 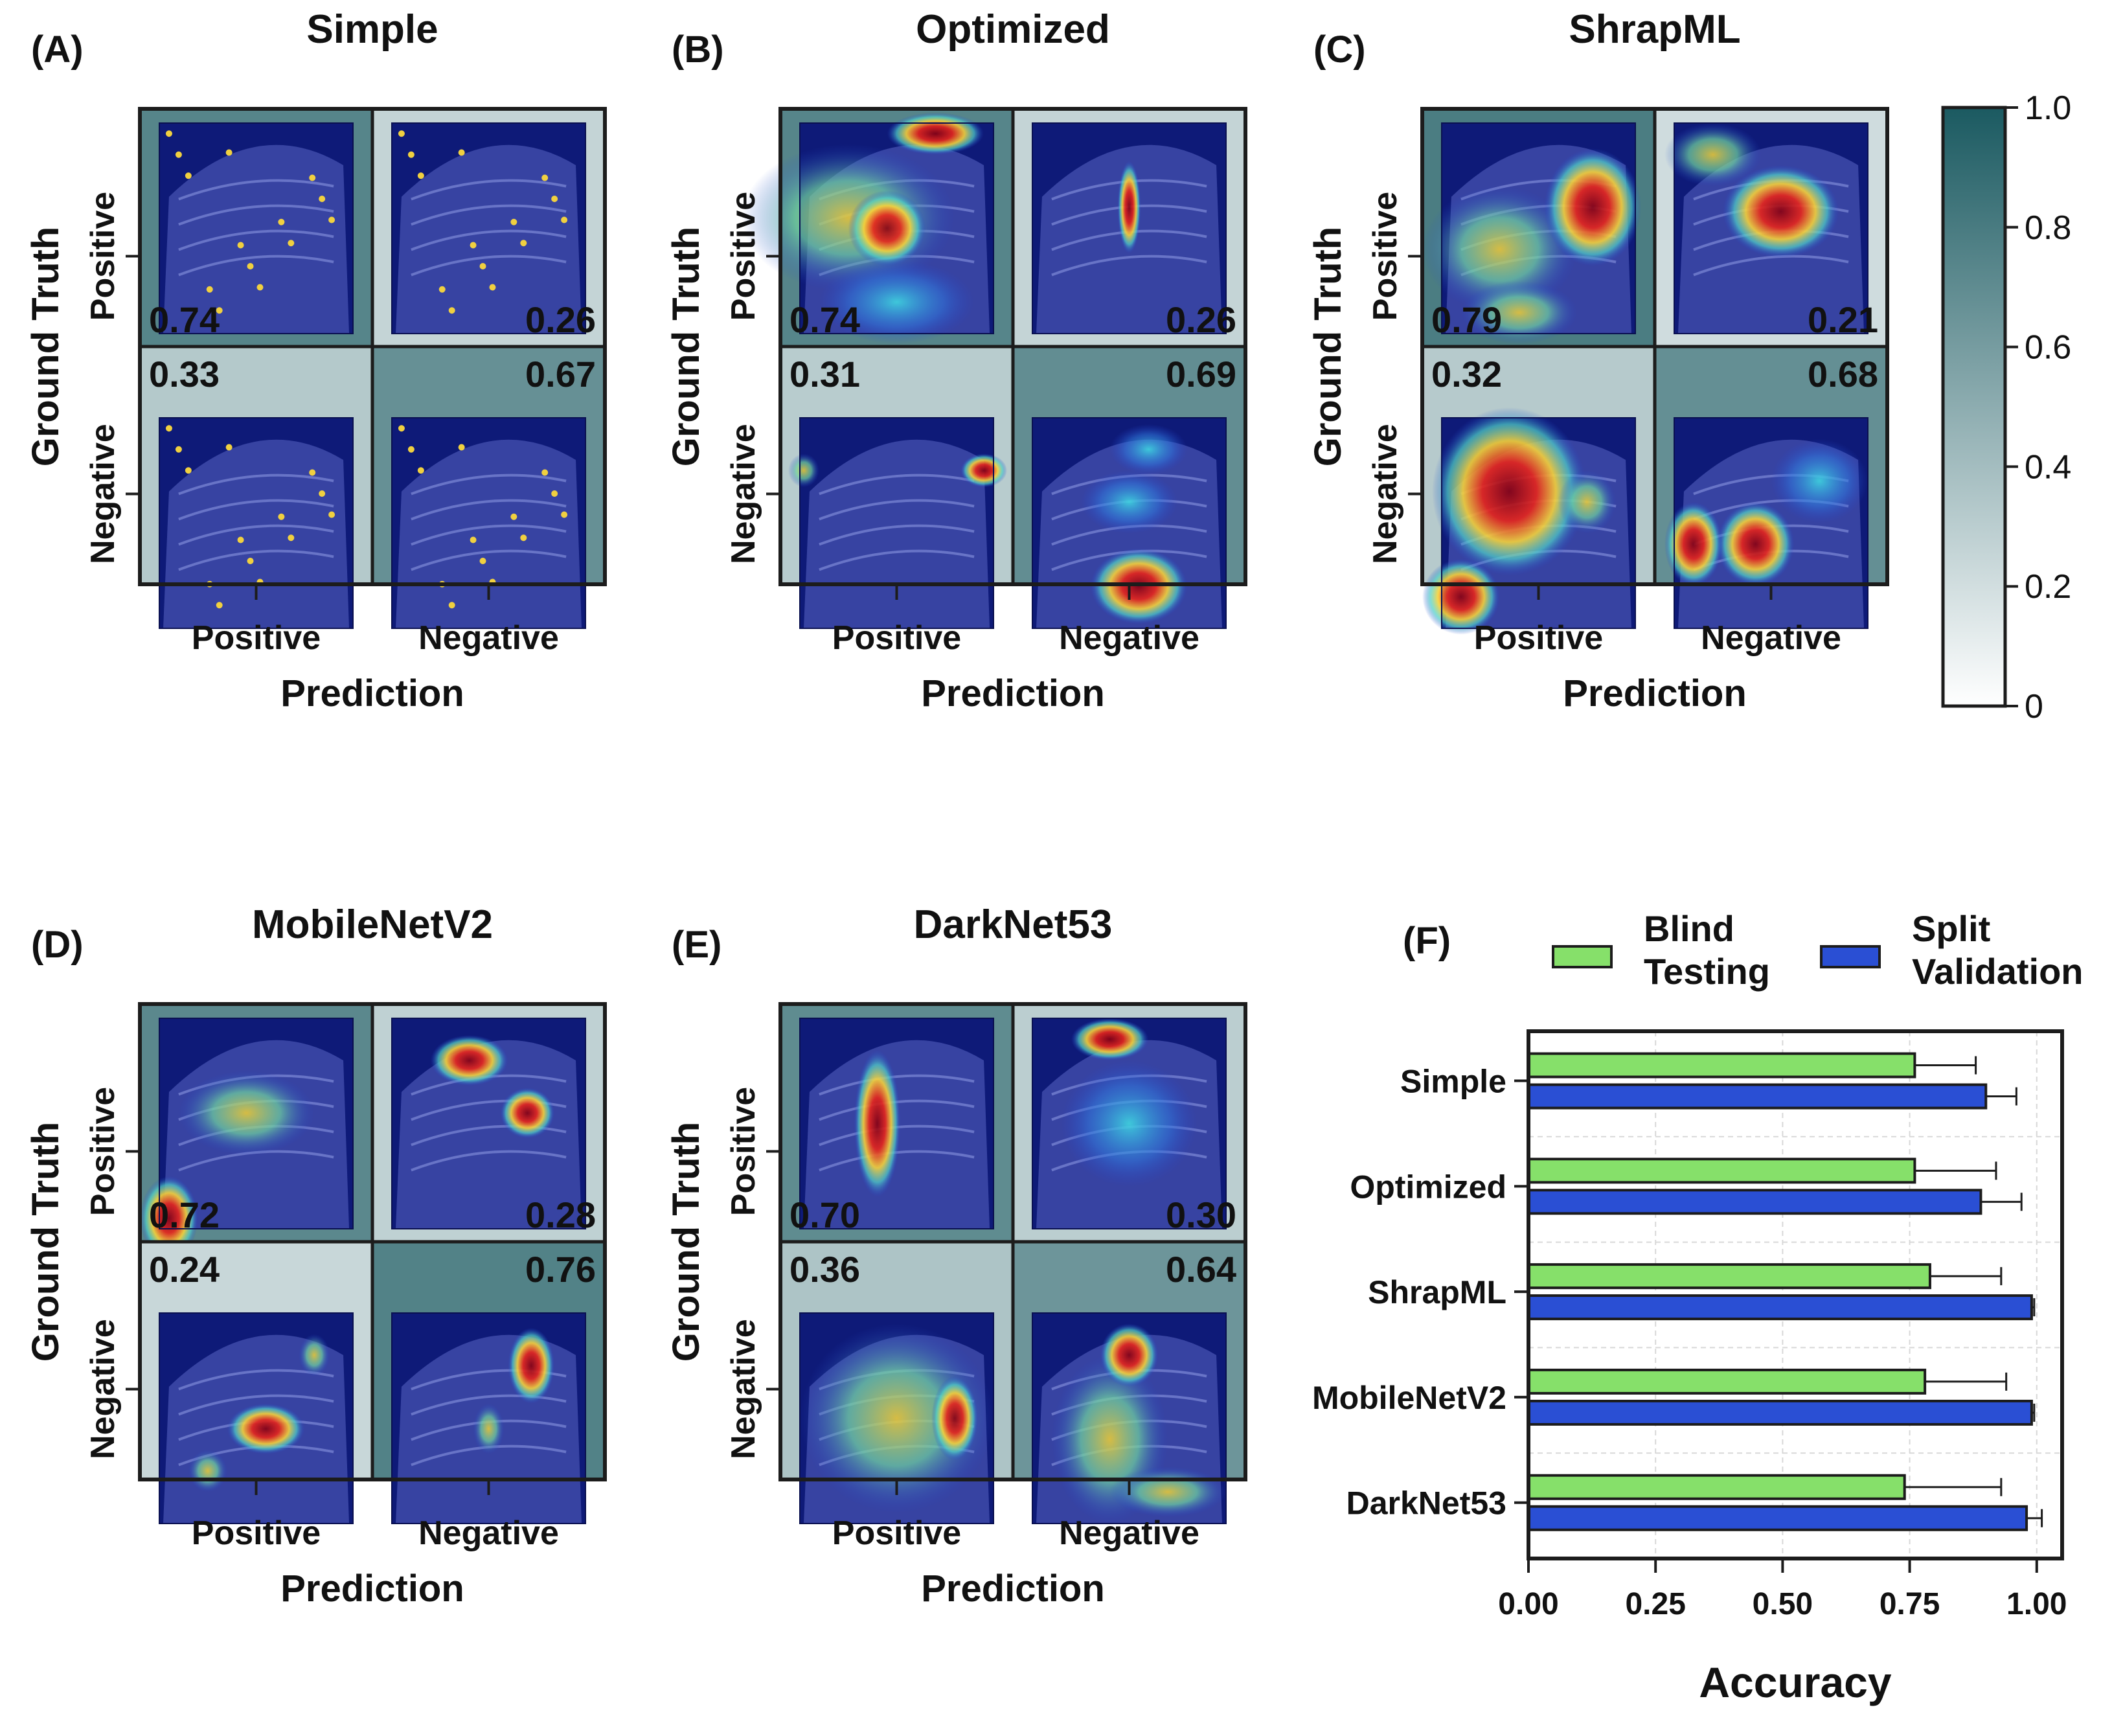 I want to click on x-tick-label: 1.00, so click(x=2036, y=1604).